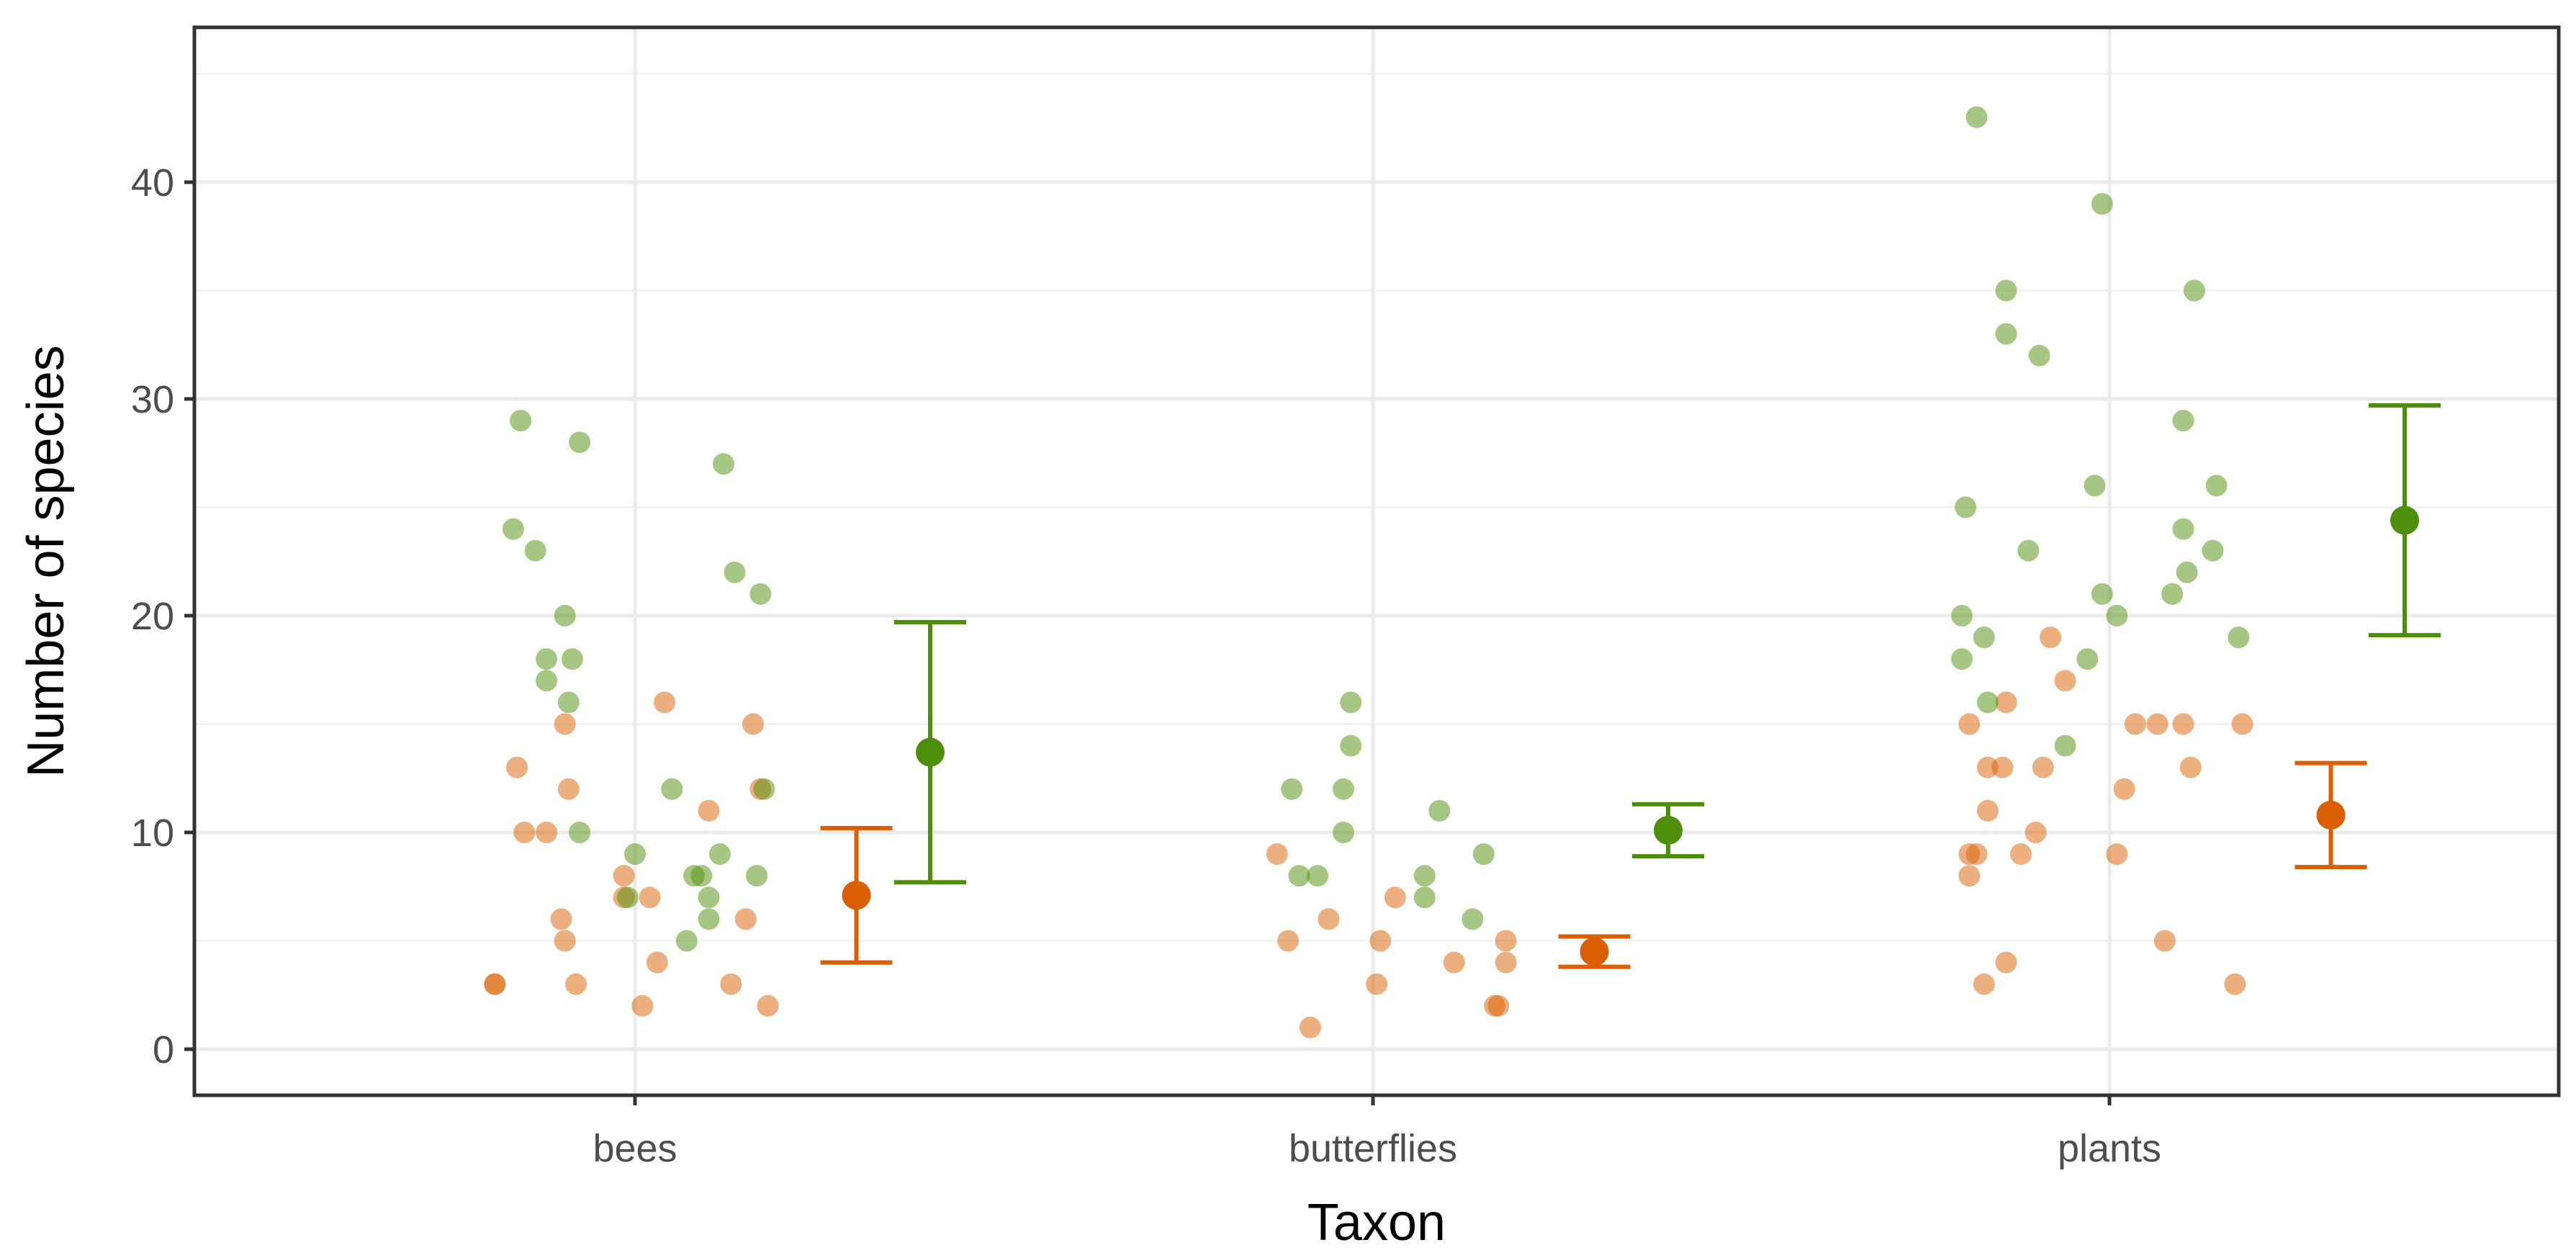  What do you see at coordinates (152, 833) in the screenshot?
I see `y-tick-label-10: 10` at bounding box center [152, 833].